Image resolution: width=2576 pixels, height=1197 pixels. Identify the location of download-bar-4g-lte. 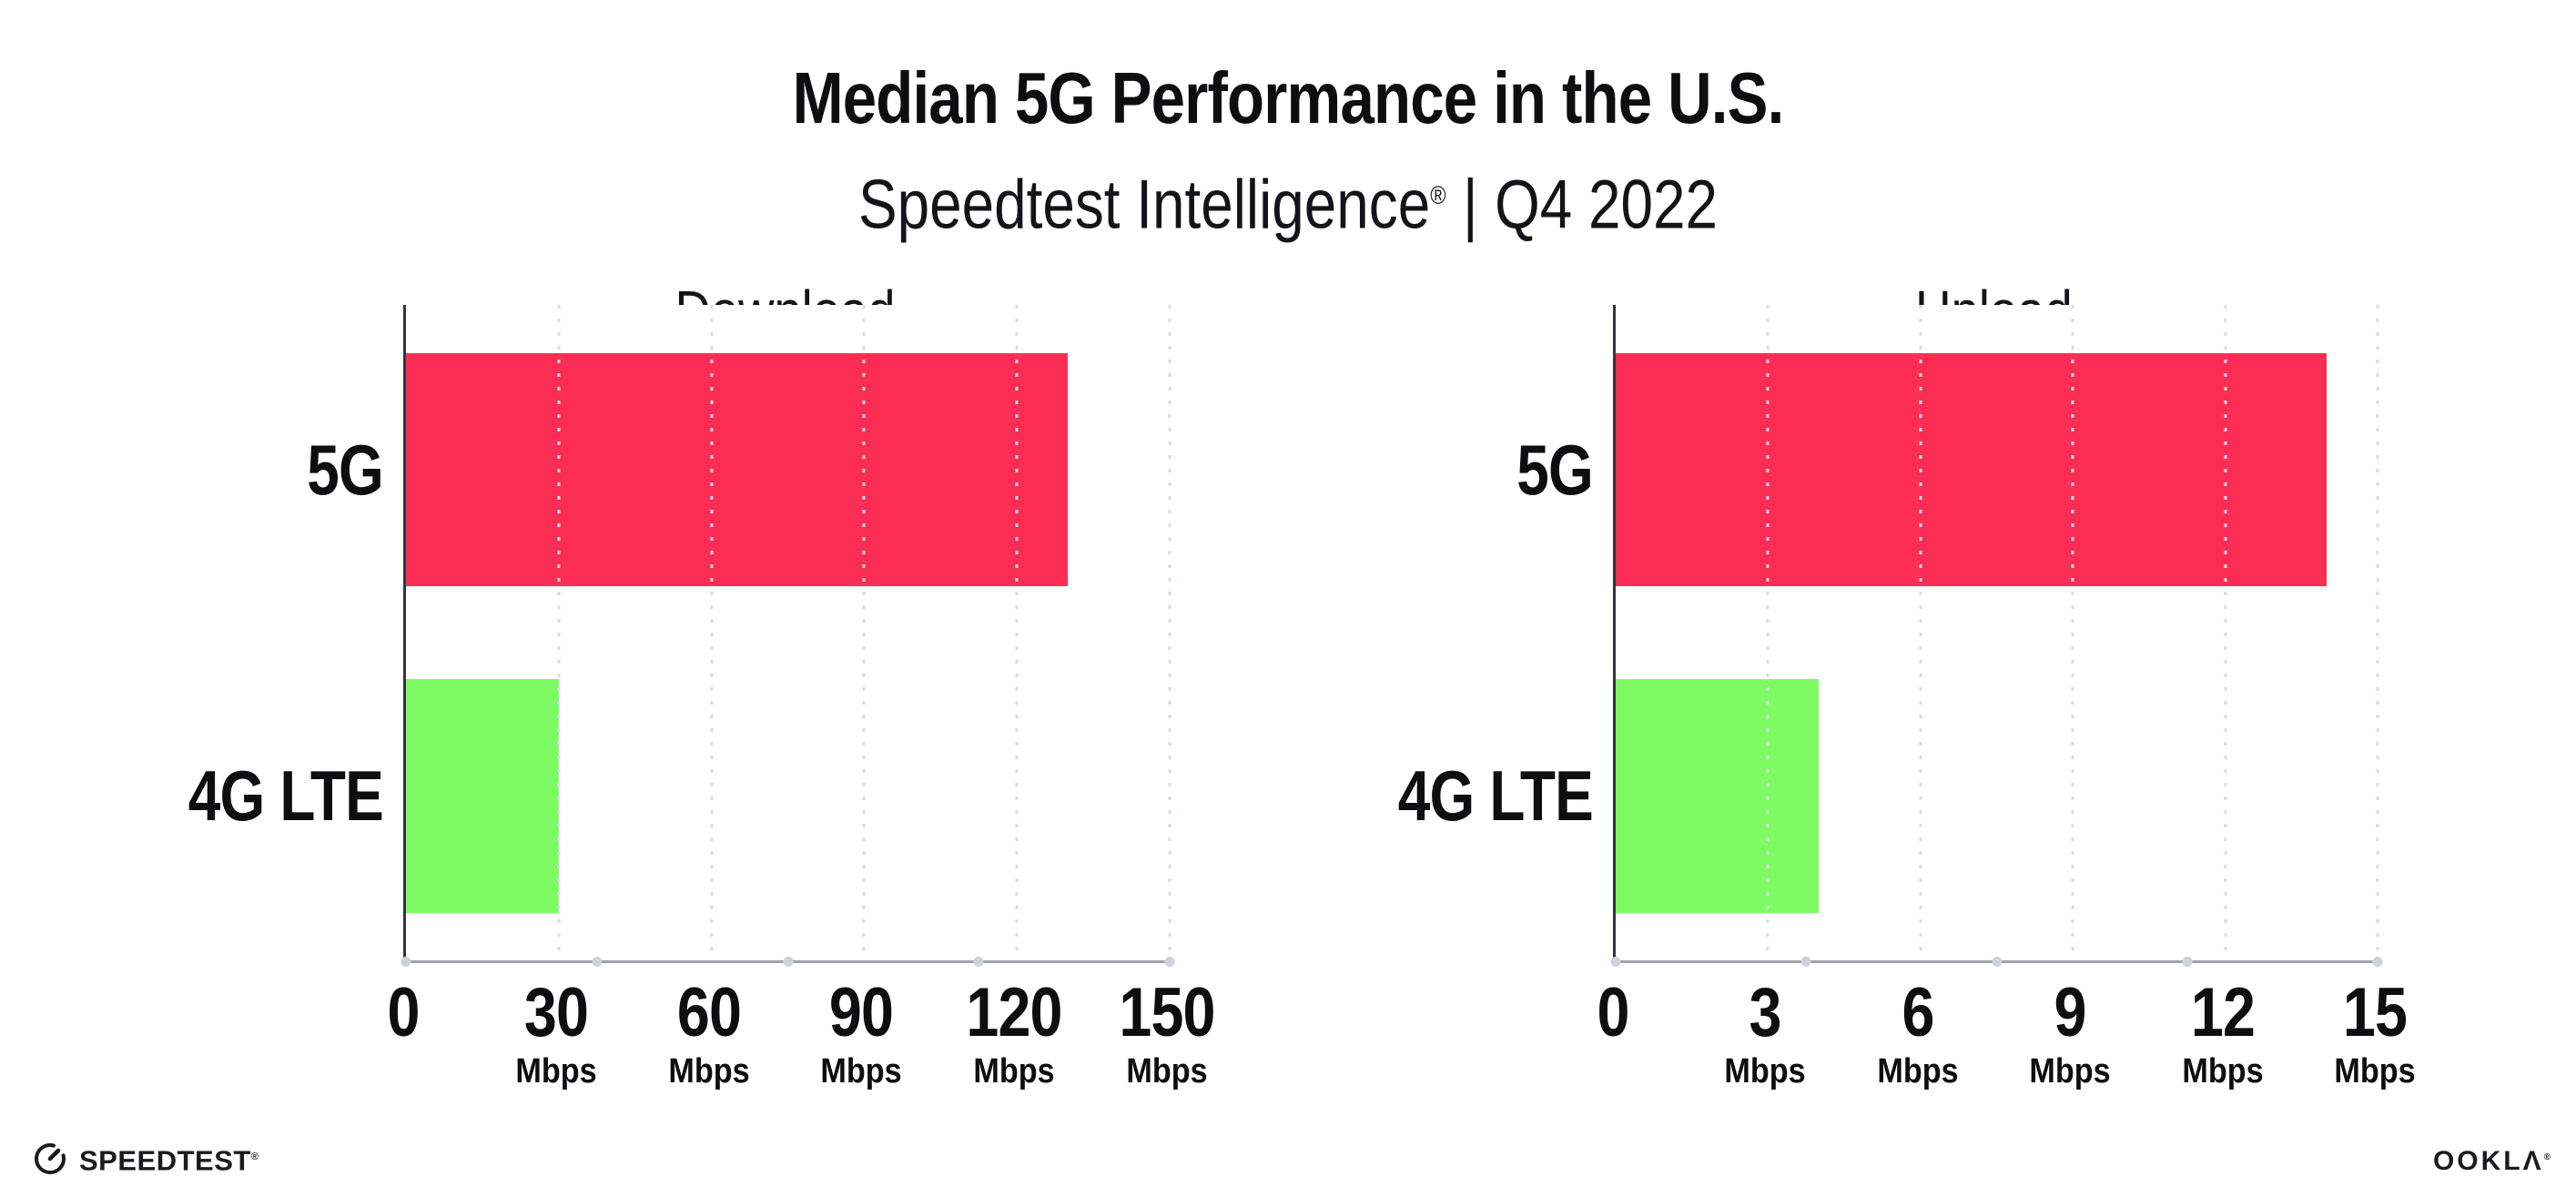
(482, 796).